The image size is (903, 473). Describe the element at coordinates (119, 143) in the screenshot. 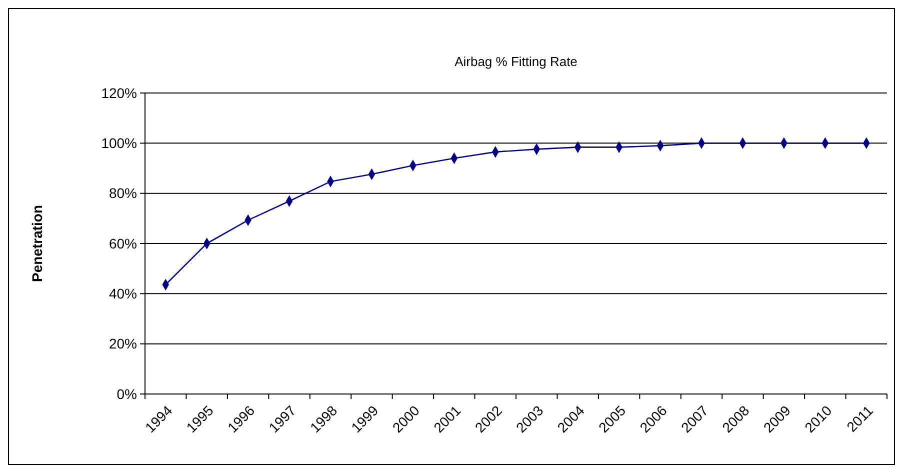

I see `y-tick-label: 100%` at that location.